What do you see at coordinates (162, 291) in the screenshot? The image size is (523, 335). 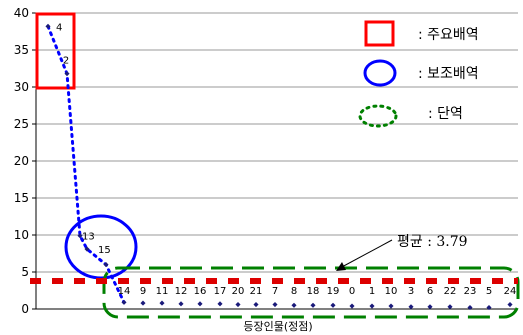 I see `data-label: 11` at bounding box center [162, 291].